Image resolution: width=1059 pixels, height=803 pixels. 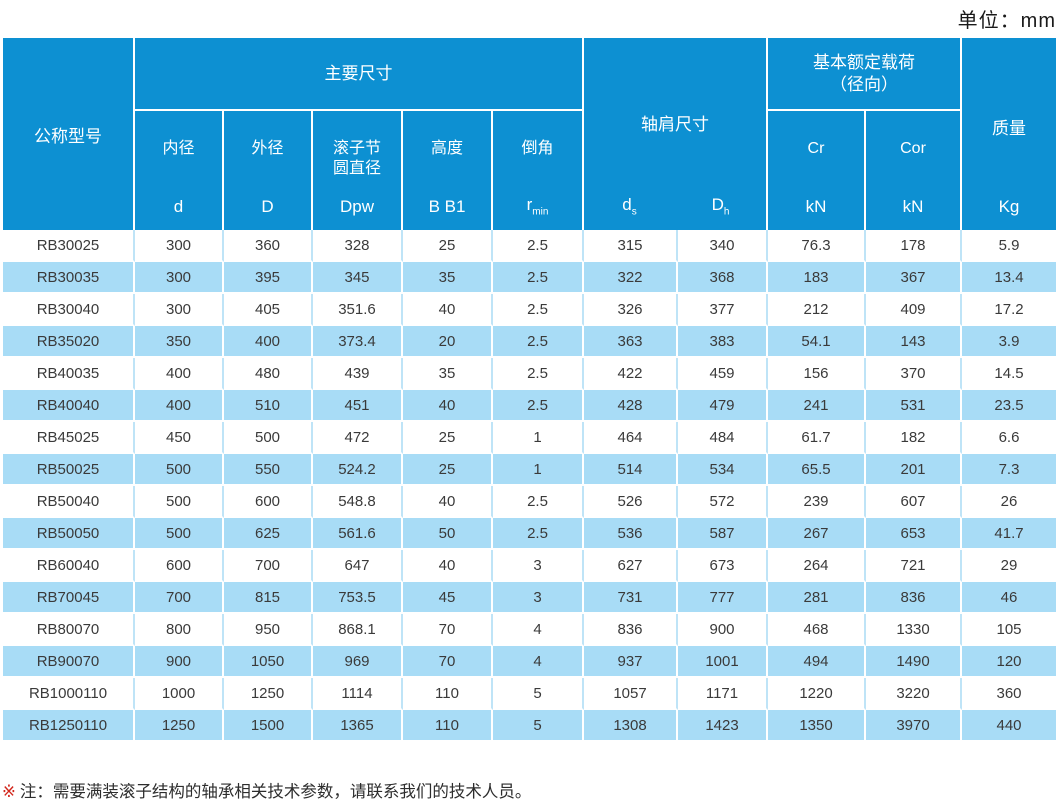 I want to click on cell-cr: 241, so click(x=817, y=406).